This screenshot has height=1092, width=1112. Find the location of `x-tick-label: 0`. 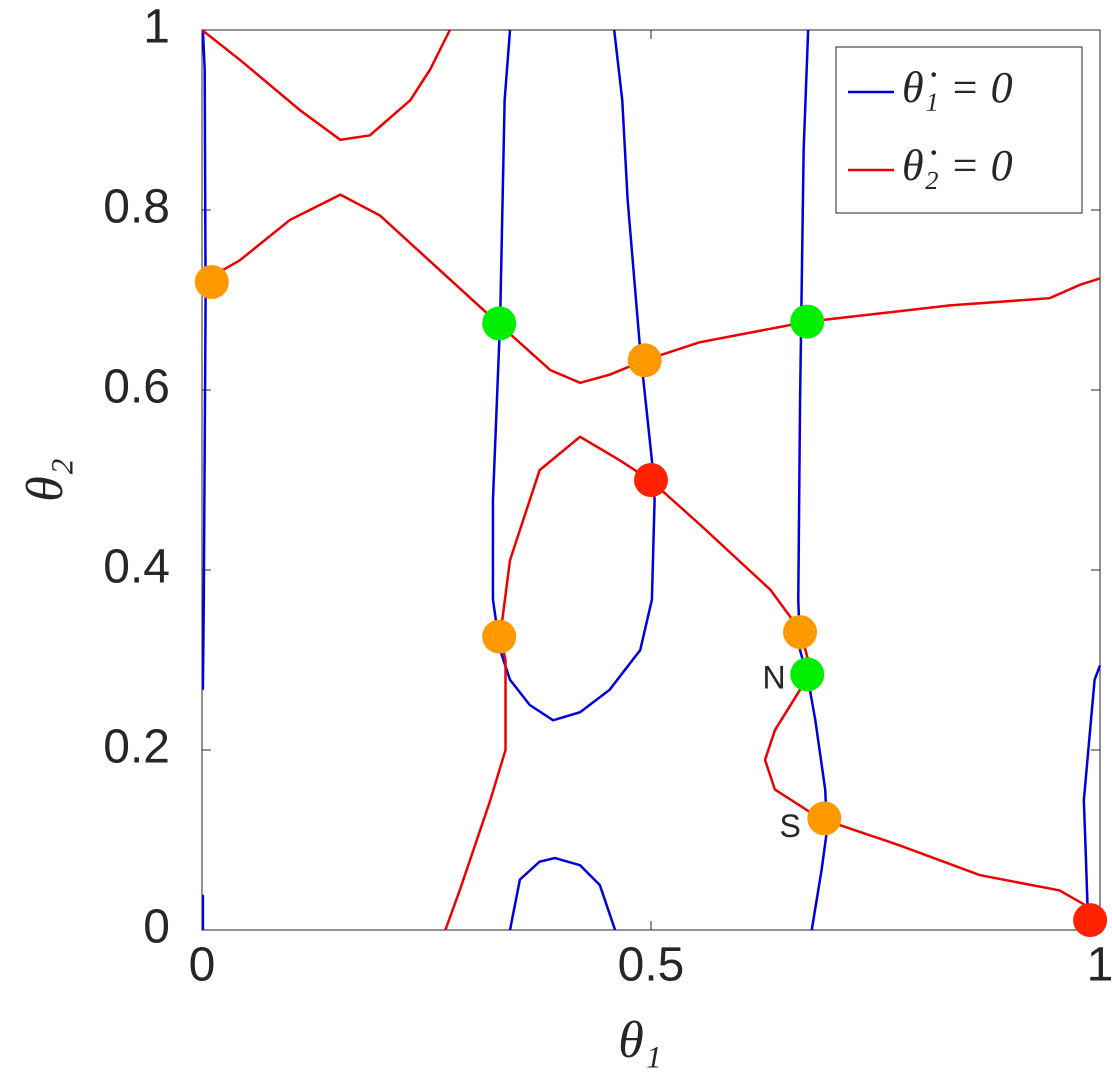

x-tick-label: 0 is located at coordinates (202, 965).